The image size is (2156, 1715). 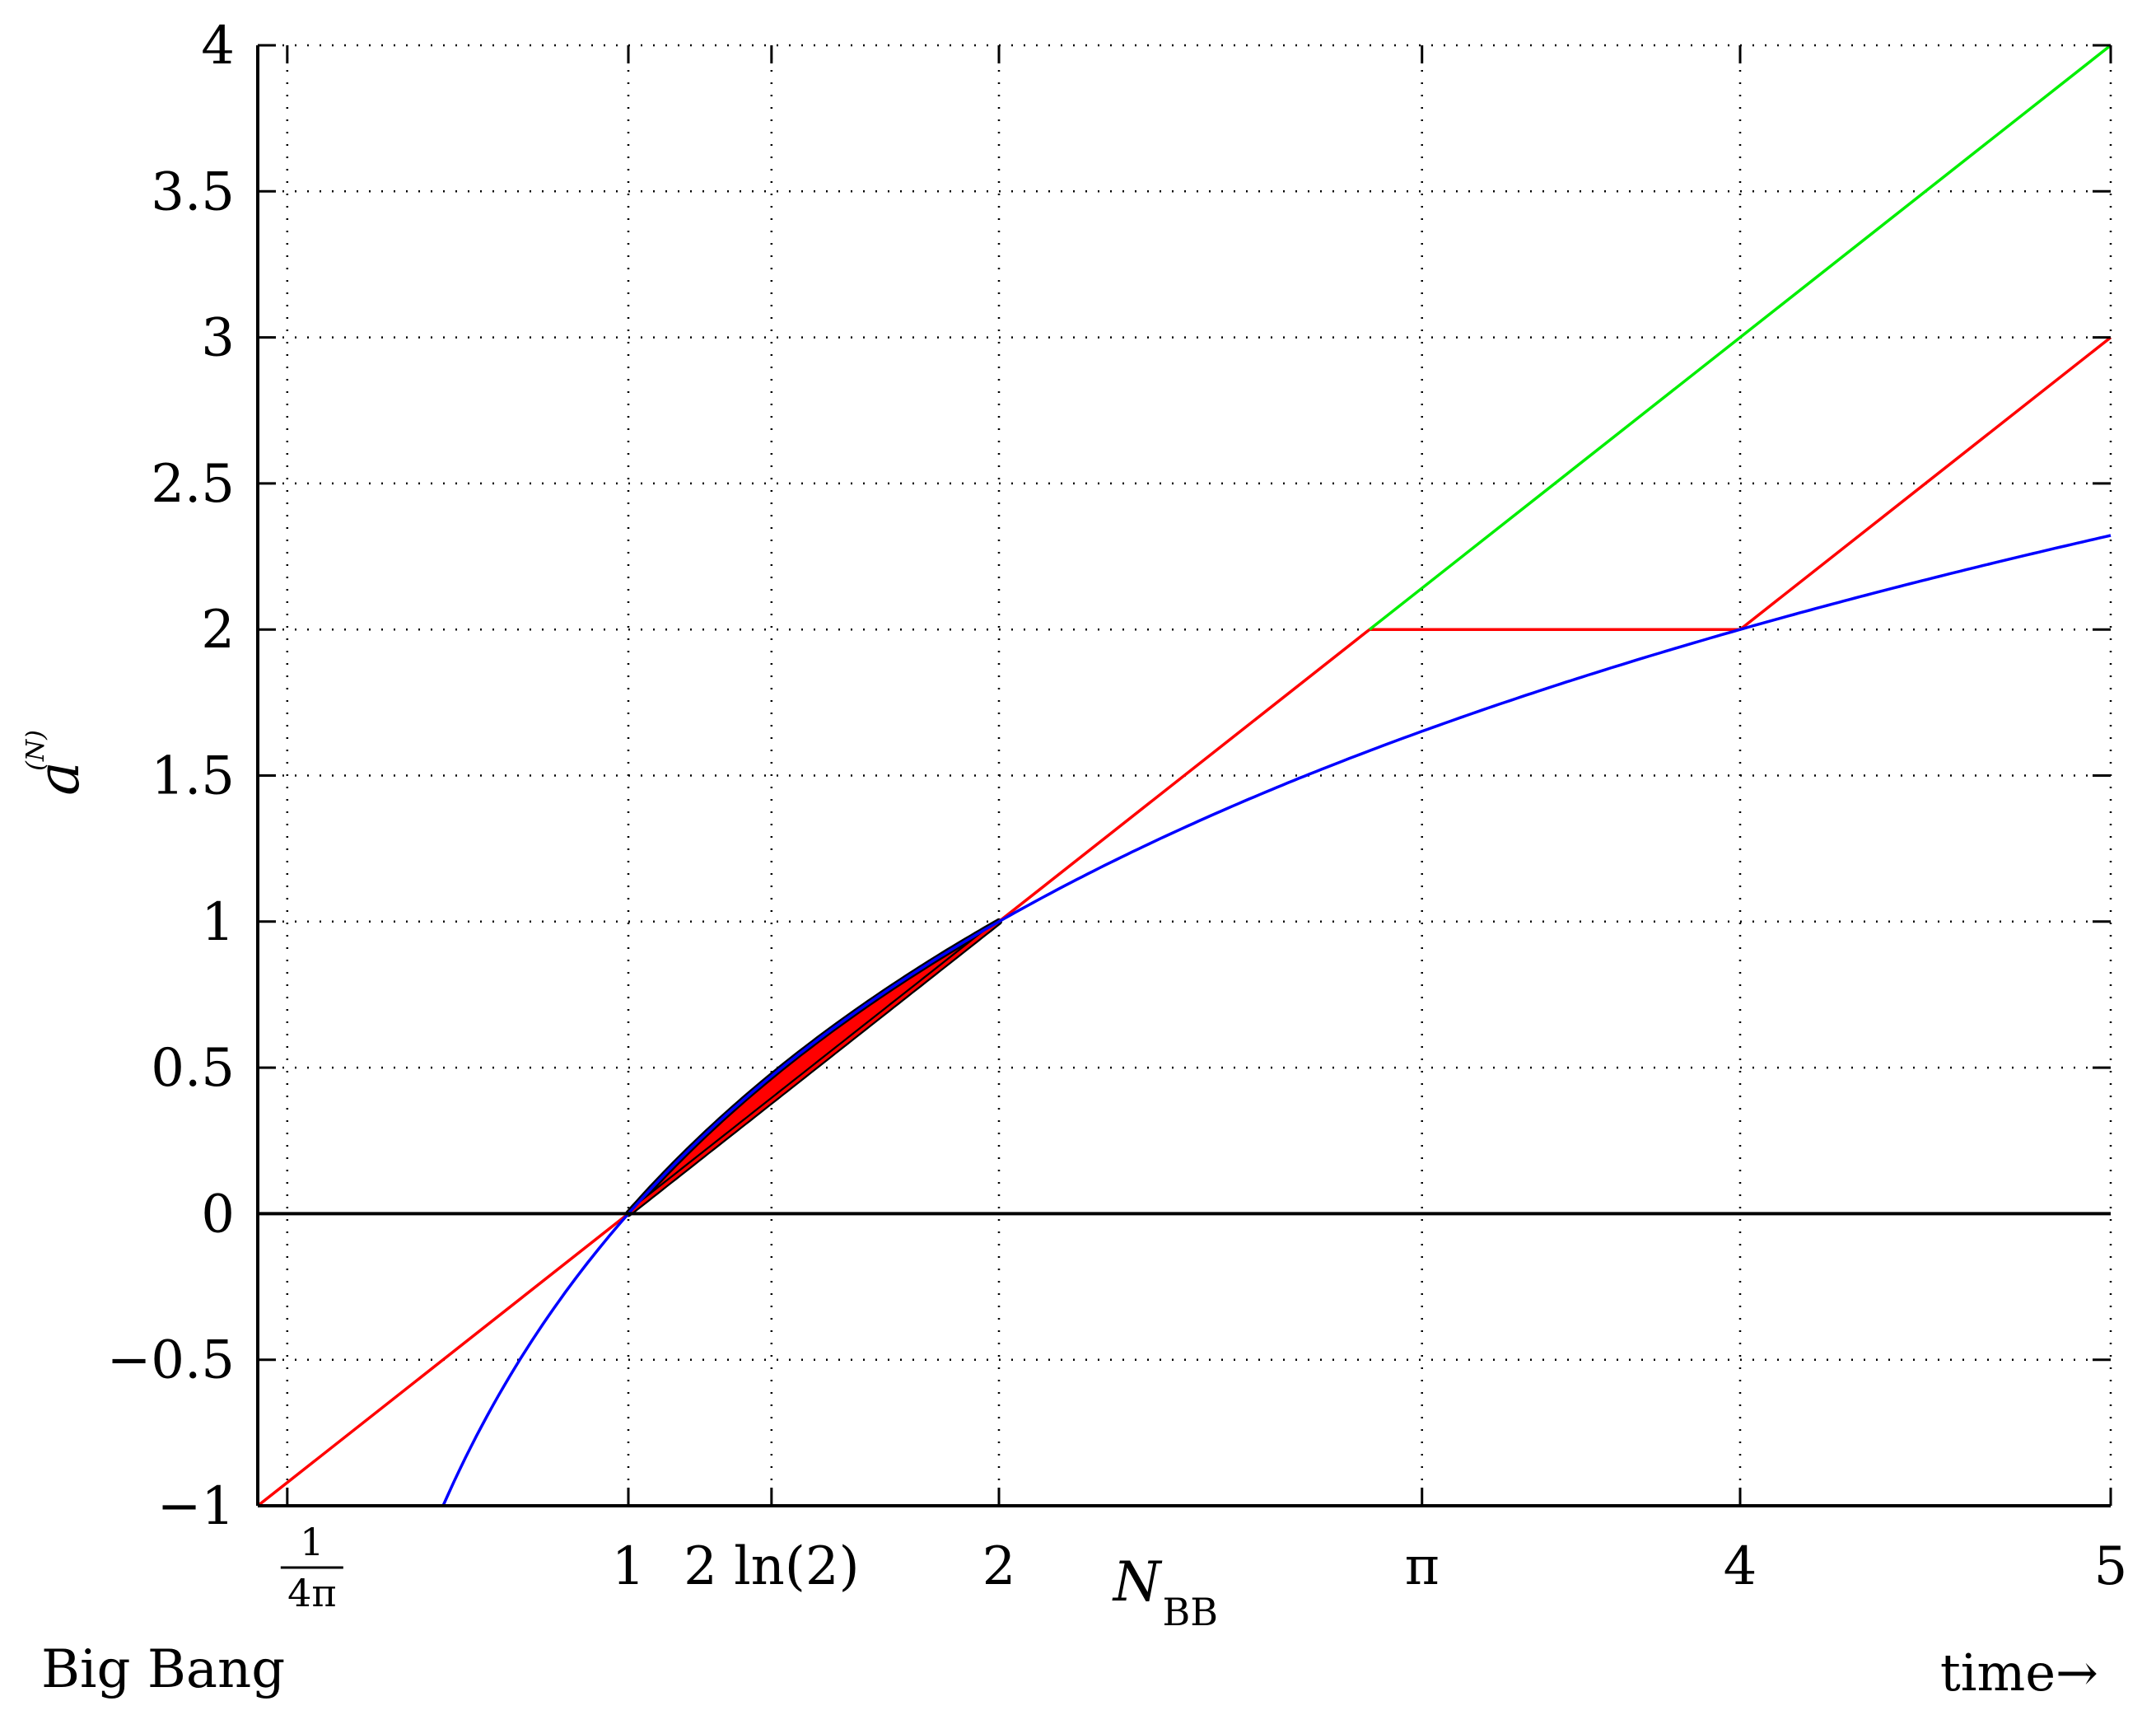 What do you see at coordinates (218, 631) in the screenshot?
I see `y-tick-label: 2` at bounding box center [218, 631].